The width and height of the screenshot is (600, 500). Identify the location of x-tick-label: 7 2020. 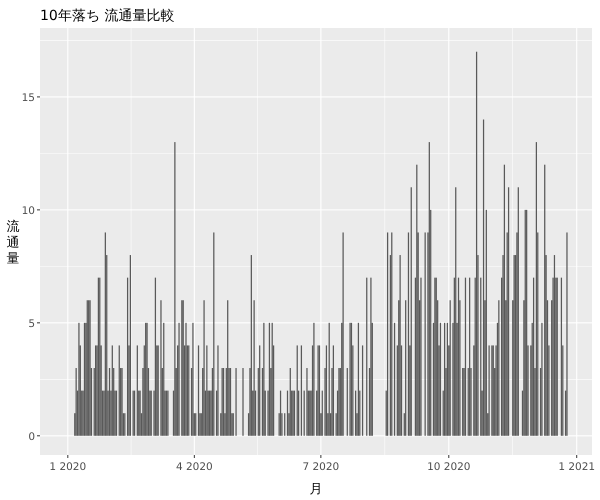
(321, 467).